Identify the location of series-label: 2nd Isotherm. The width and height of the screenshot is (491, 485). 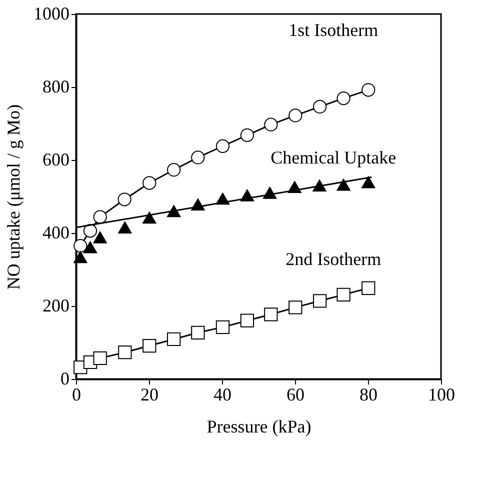
(334, 259).